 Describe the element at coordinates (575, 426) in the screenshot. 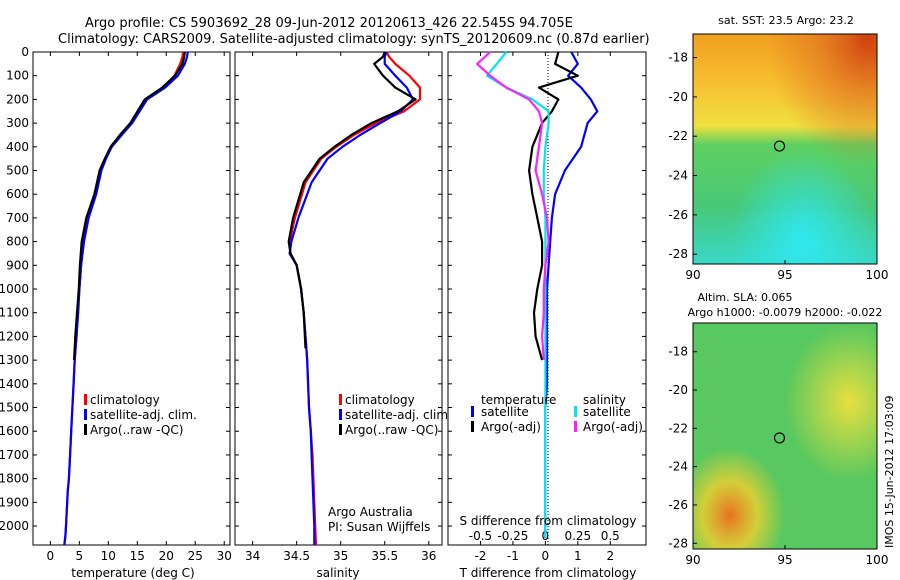

I see `legend-swatch-s-argo` at that location.